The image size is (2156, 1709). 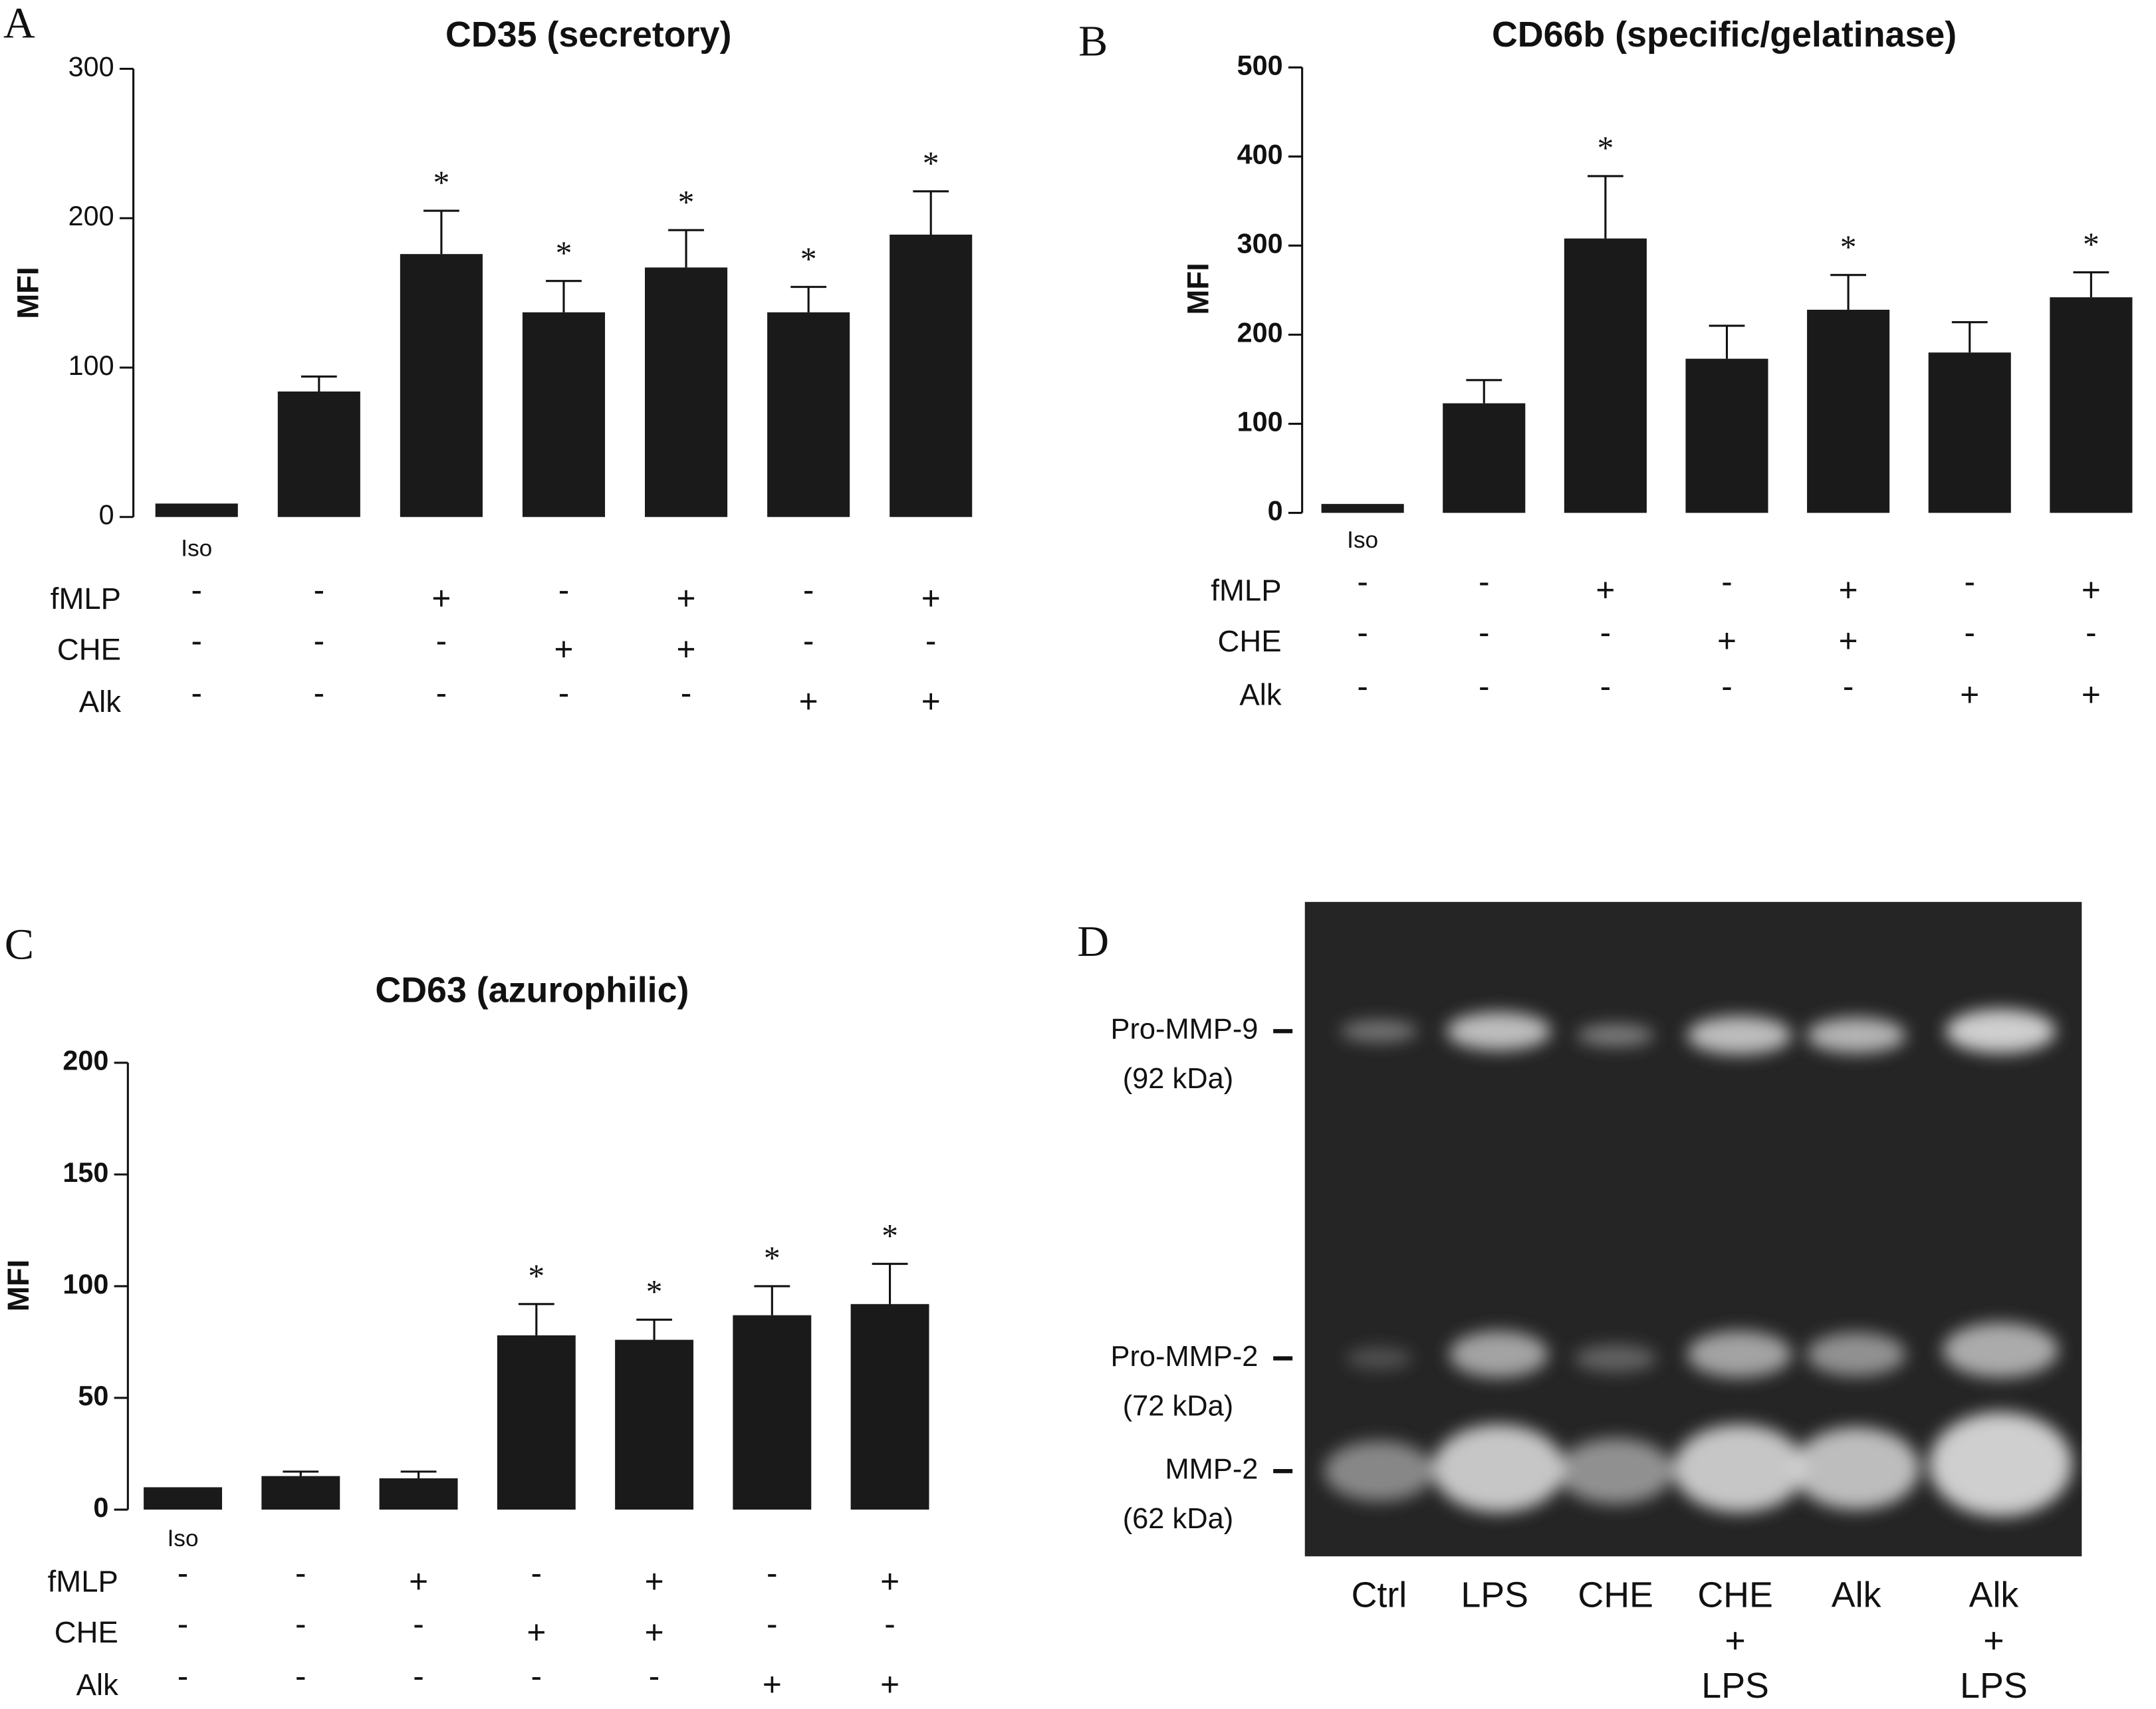 I want to click on band-size: (92 kDa), so click(x=1178, y=1079).